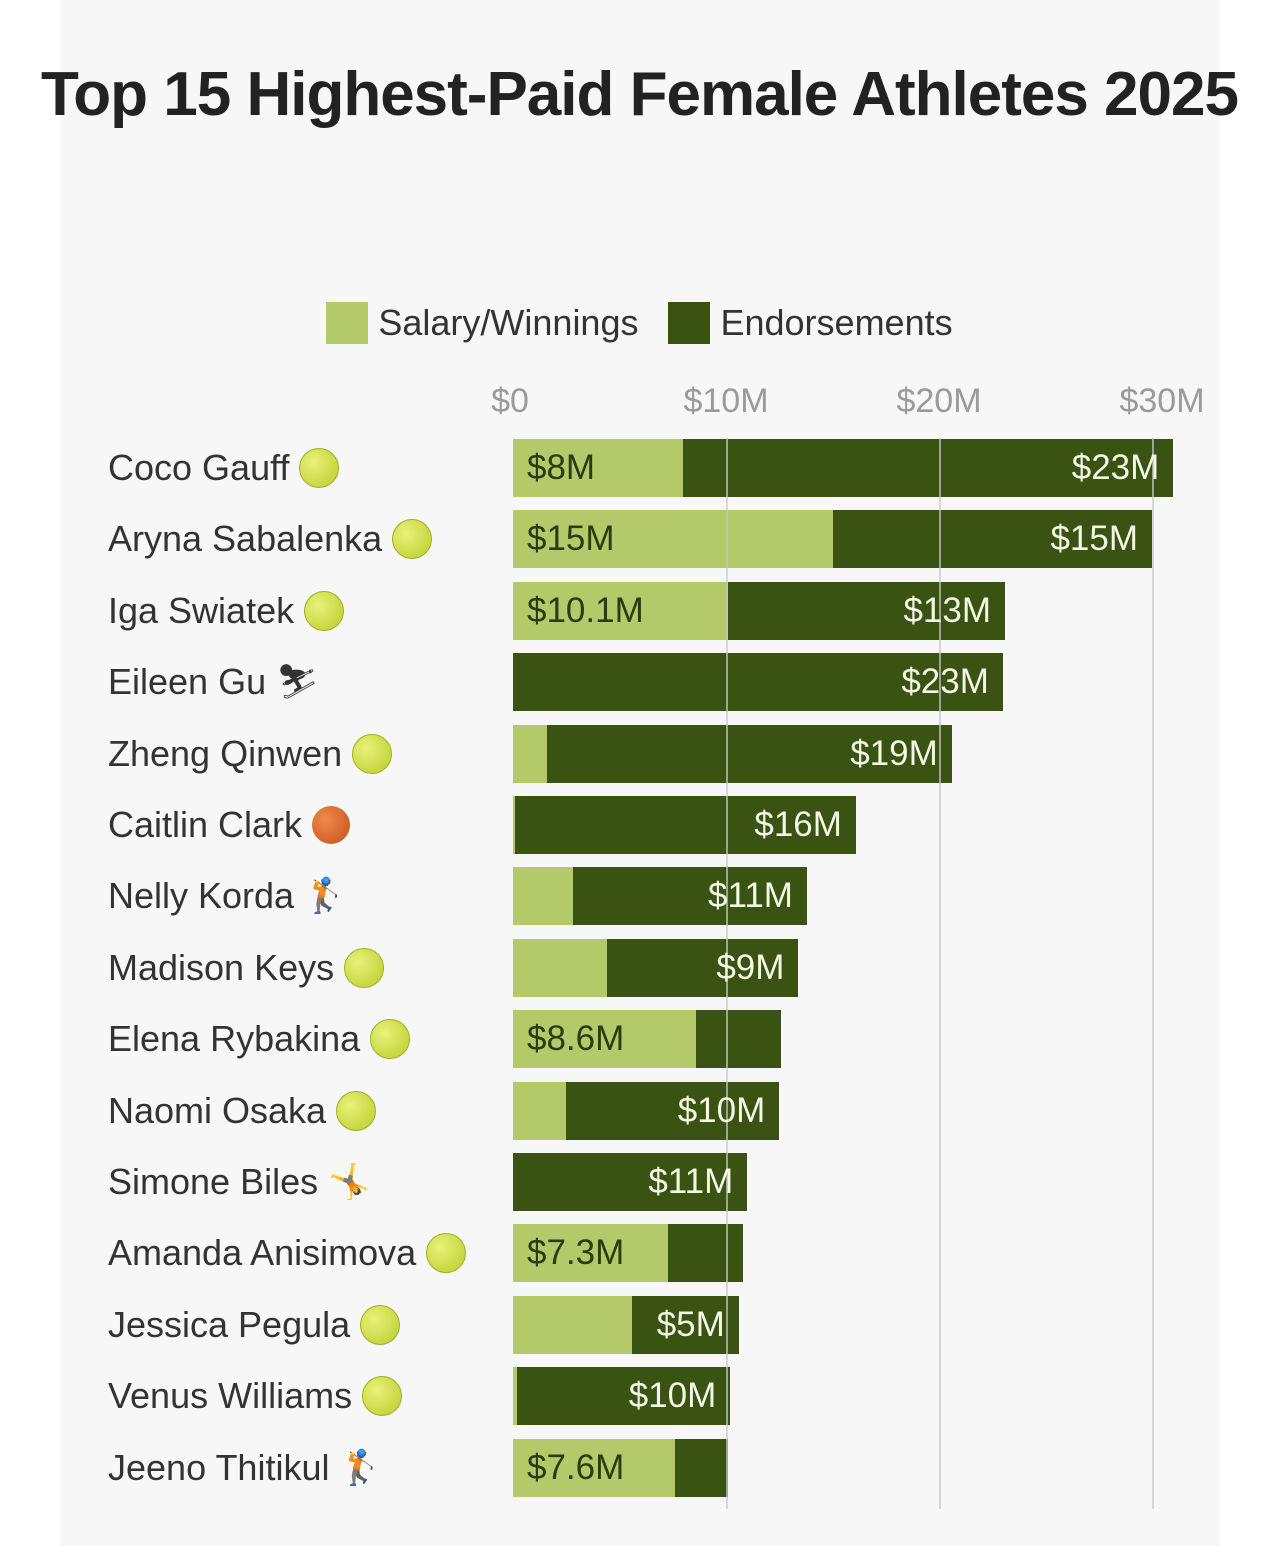  What do you see at coordinates (561, 467) in the screenshot?
I see `salary-value-label: $8M` at bounding box center [561, 467].